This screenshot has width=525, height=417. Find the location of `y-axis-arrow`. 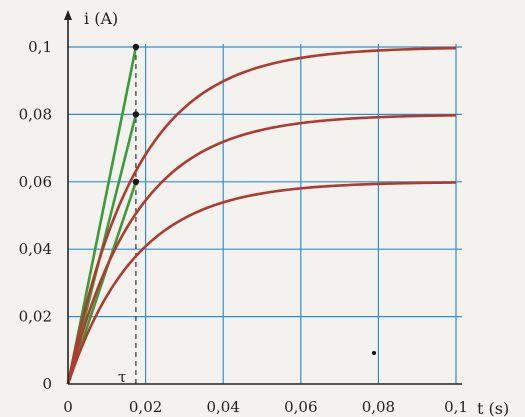

y-axis-arrow is located at coordinates (68, 15).